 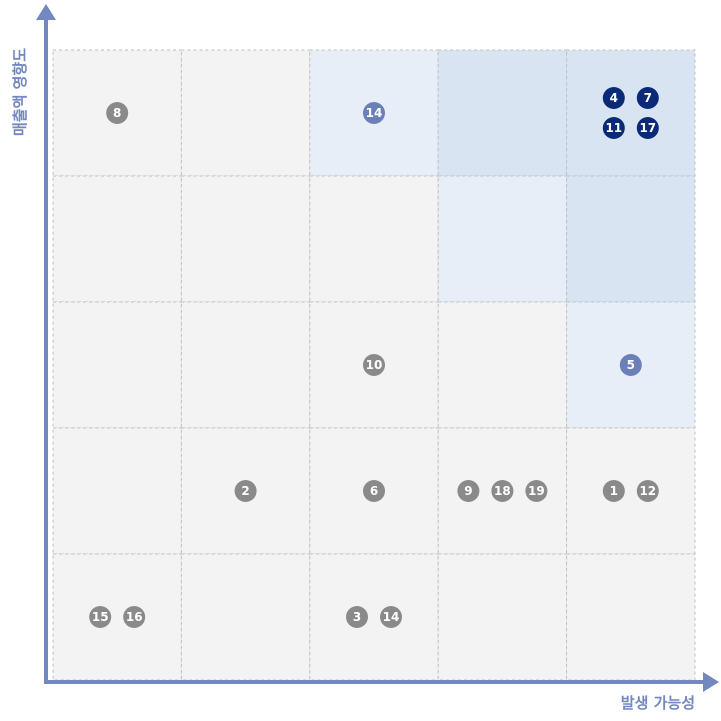 I want to click on risk-number: 1, so click(x=614, y=491).